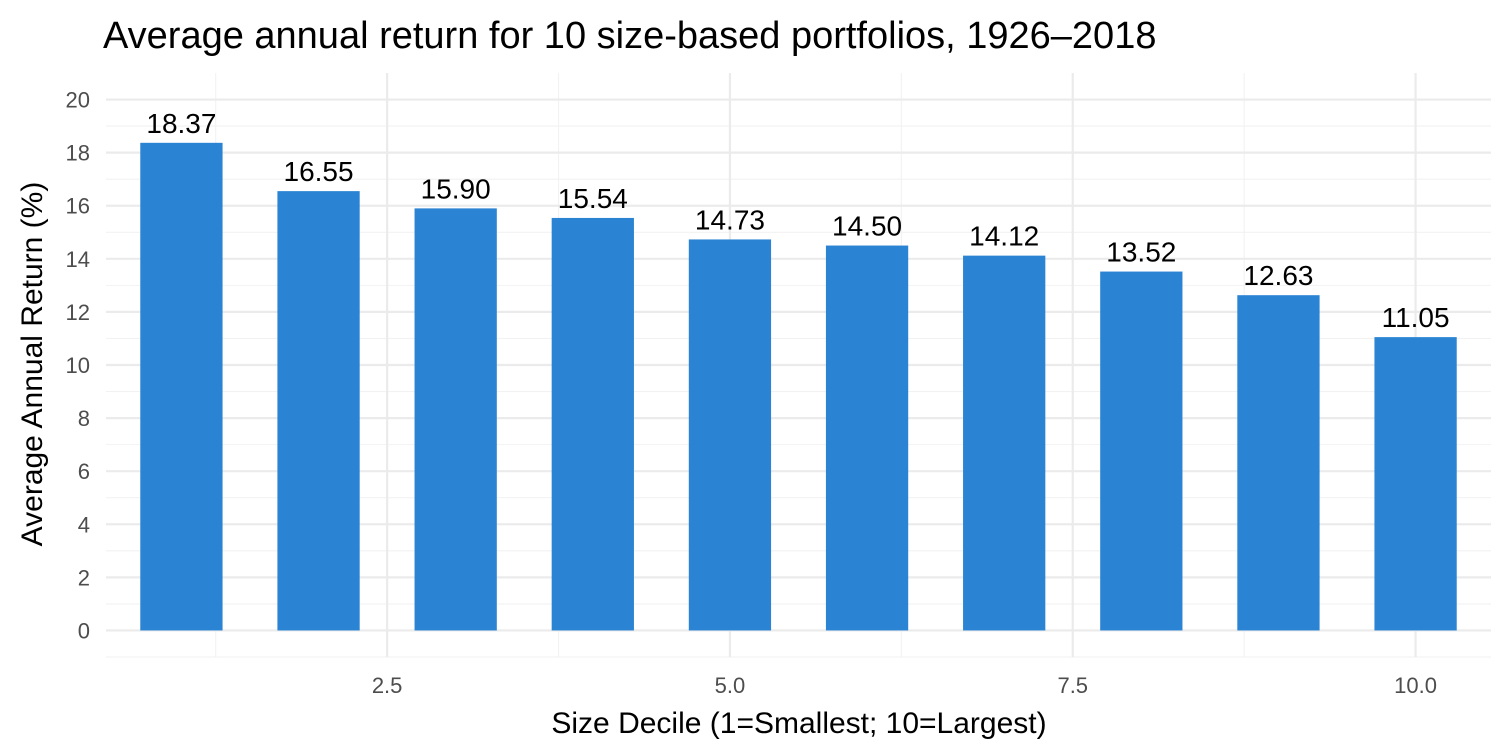 The height and width of the screenshot is (756, 1512). I want to click on x-axis-ticks: 2.5 5.0 7.5 10.0, so click(904, 685).